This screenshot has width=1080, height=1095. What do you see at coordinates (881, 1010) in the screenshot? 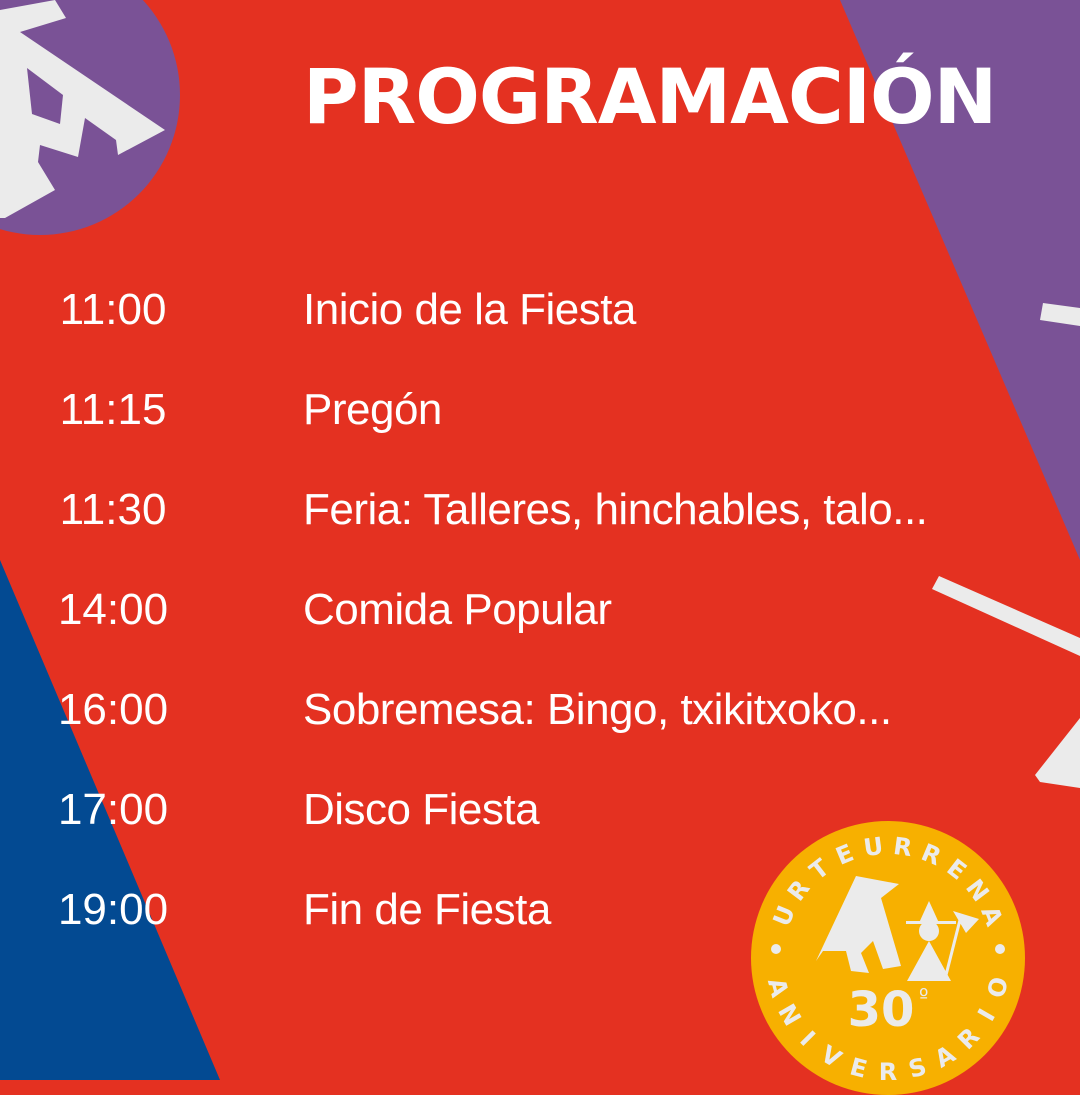
I see `badge-number: 30` at bounding box center [881, 1010].